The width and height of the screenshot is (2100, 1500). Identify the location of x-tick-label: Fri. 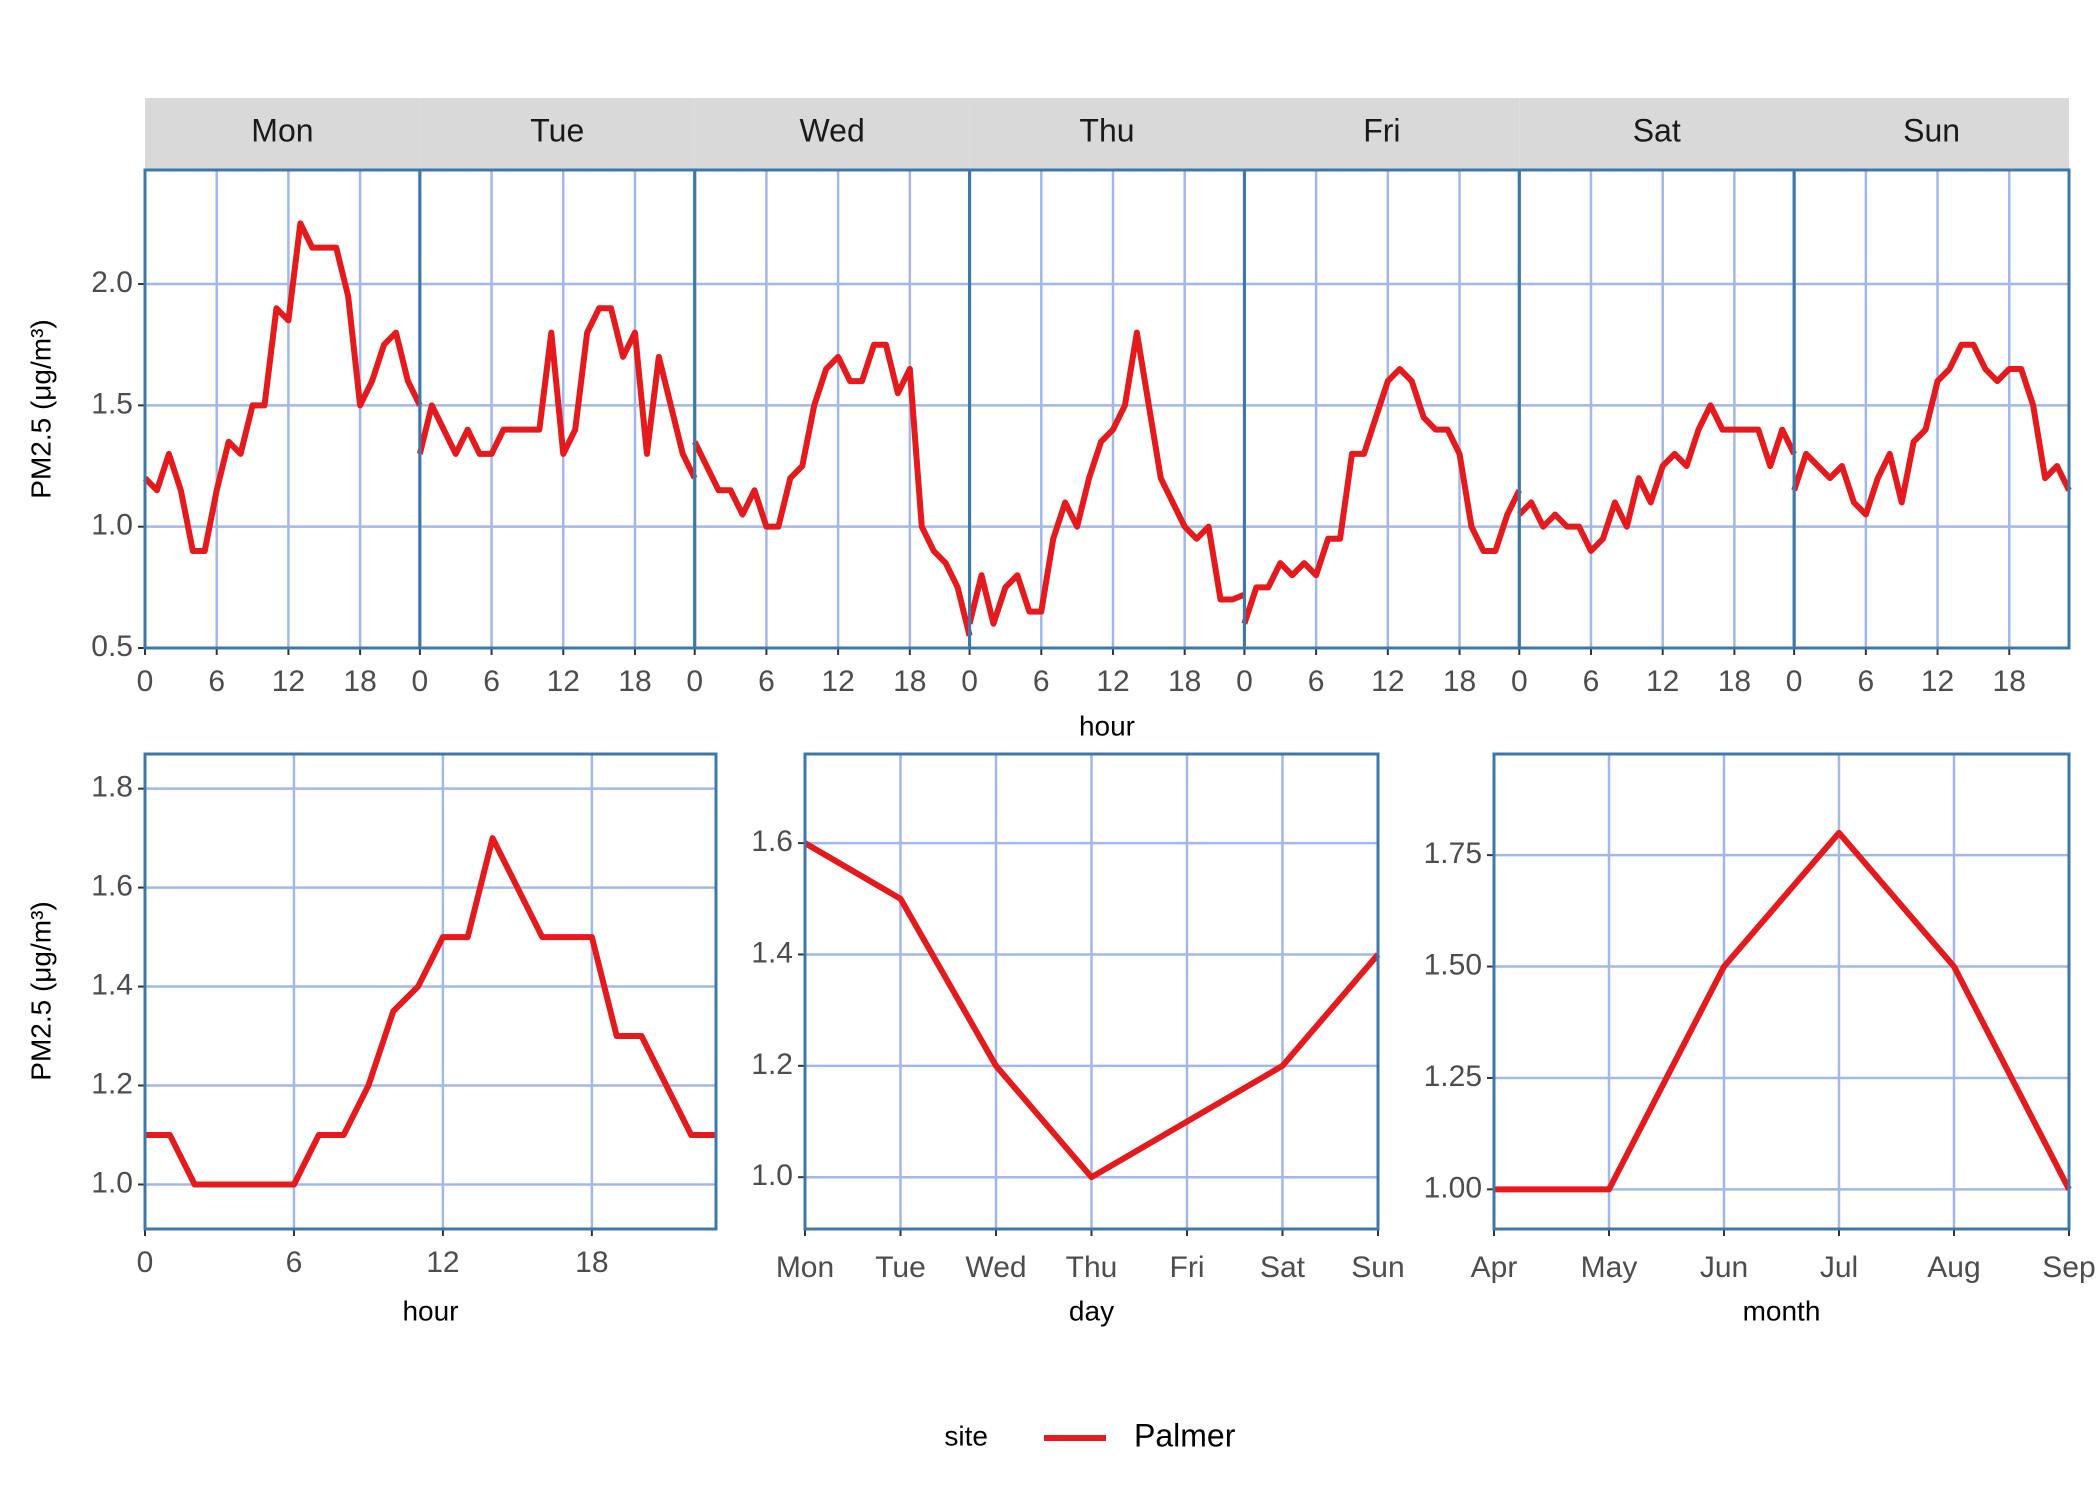
(1187, 1267).